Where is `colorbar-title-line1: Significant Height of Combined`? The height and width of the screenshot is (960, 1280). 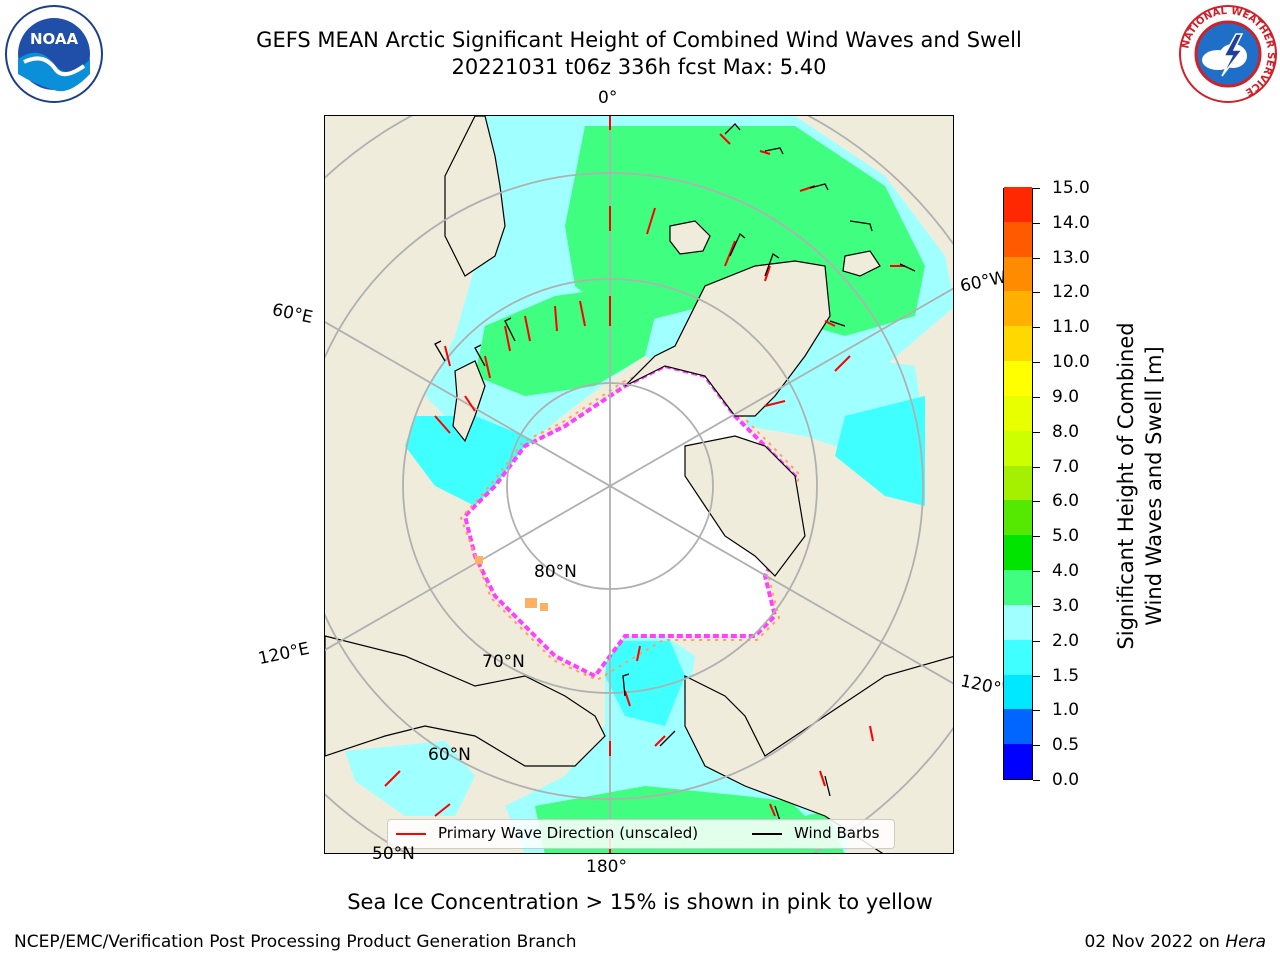
colorbar-title-line1: Significant Height of Combined is located at coordinates (1126, 486).